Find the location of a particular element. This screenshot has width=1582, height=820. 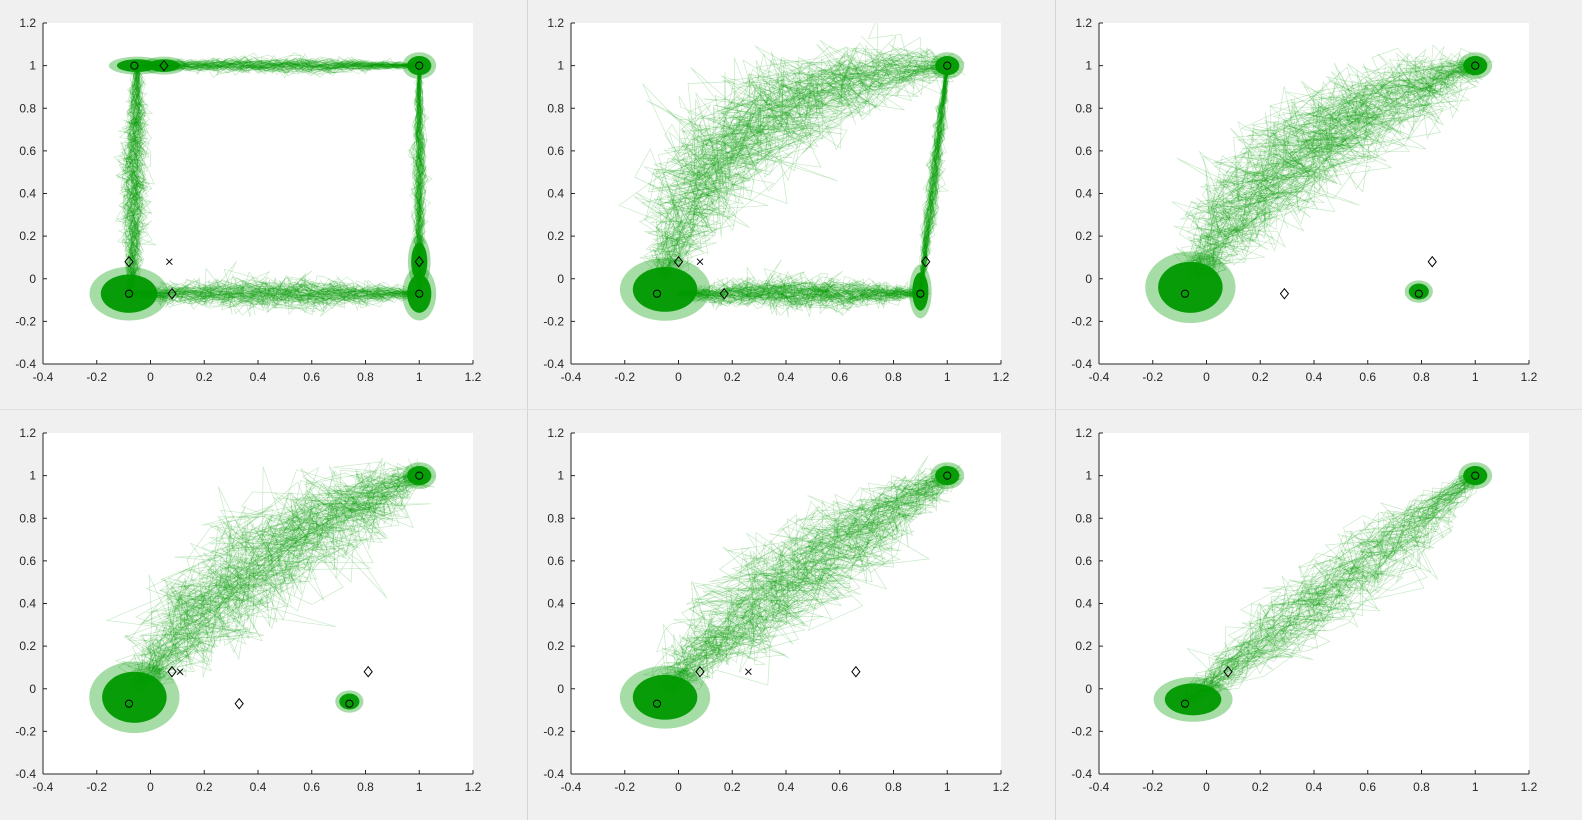

cluster-core is located at coordinates (920, 291).